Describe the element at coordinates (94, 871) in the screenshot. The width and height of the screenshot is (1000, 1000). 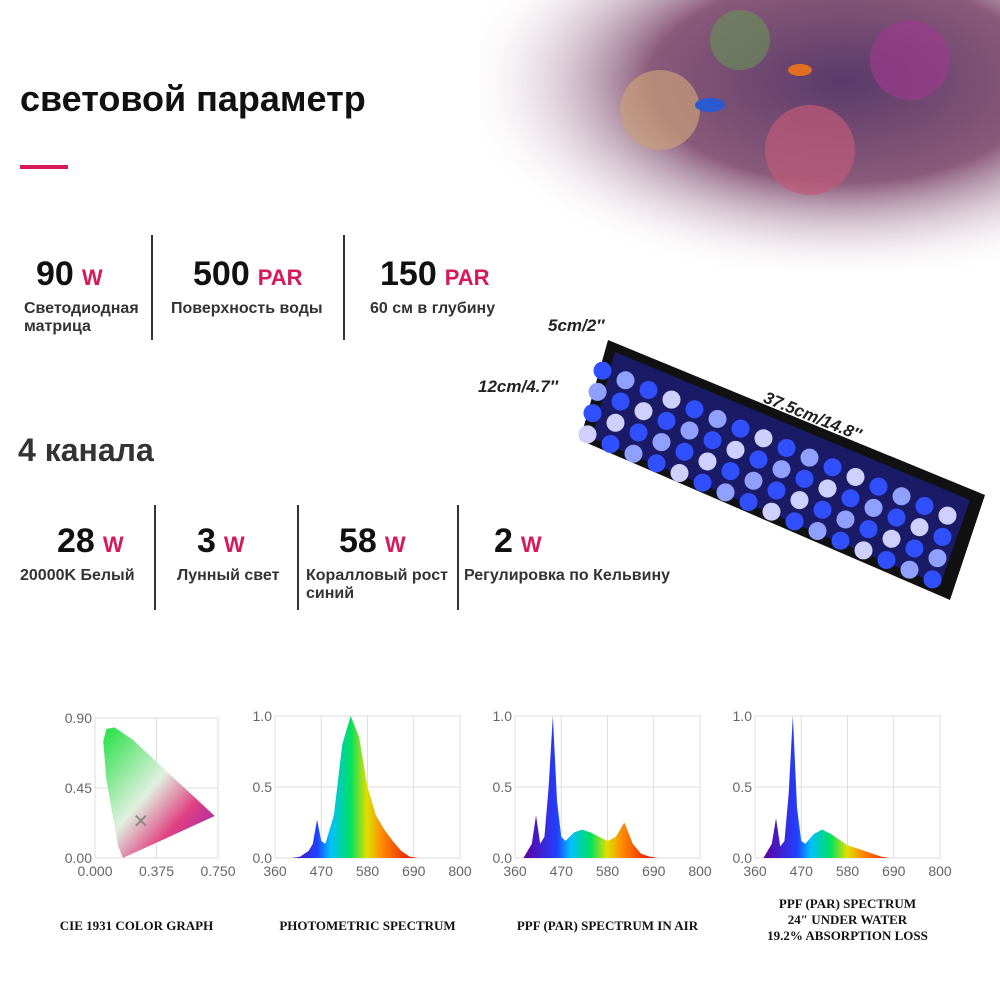
I see `x-tick-label: 0.000` at that location.